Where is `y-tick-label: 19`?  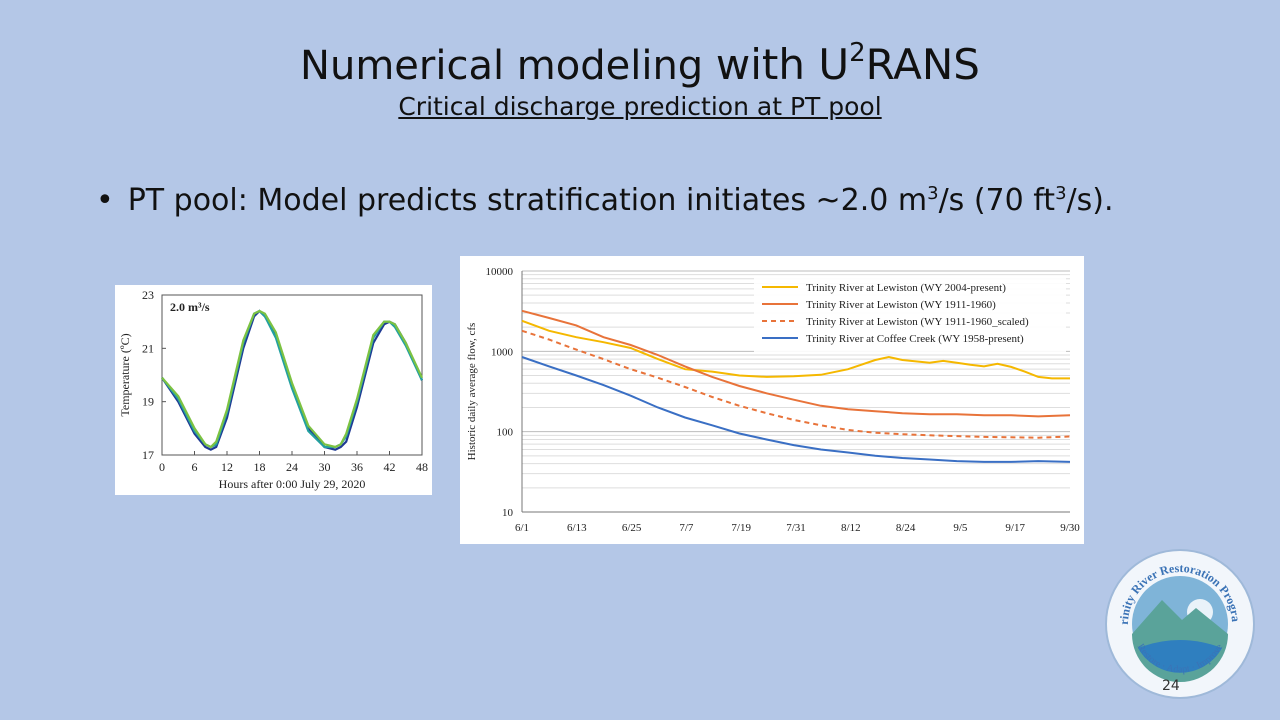
y-tick-label: 19 is located at coordinates (148, 402).